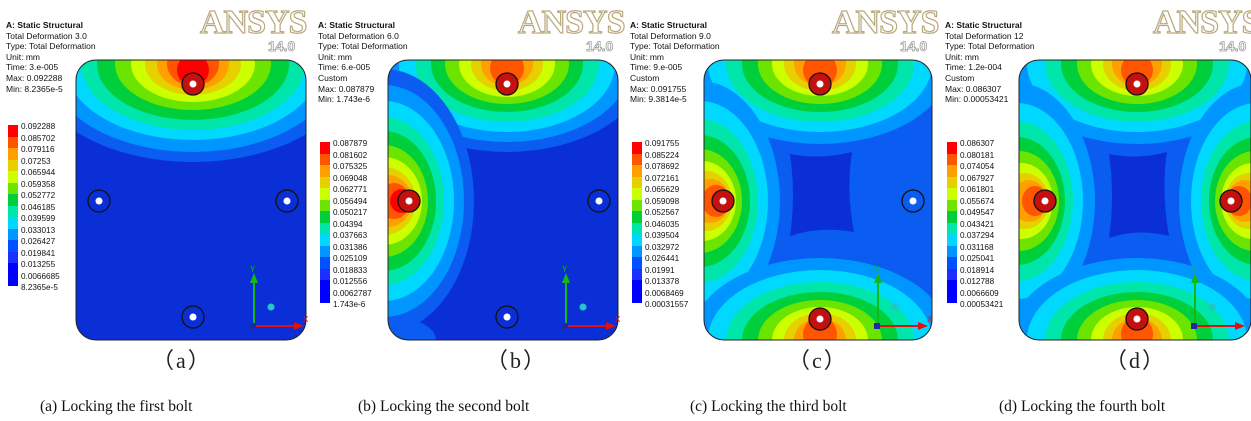  What do you see at coordinates (768, 406) in the screenshot?
I see `panel-caption: (c) Locking the third bolt` at bounding box center [768, 406].